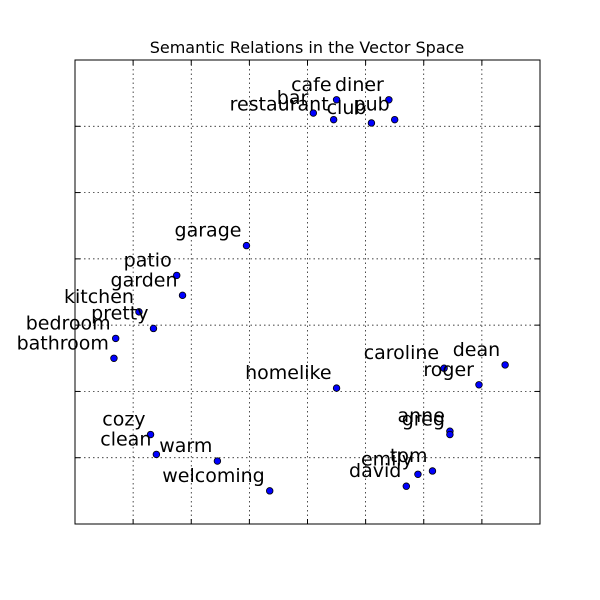 This screenshot has width=600, height=600. What do you see at coordinates (359, 85) in the screenshot?
I see `point-label: diner` at bounding box center [359, 85].